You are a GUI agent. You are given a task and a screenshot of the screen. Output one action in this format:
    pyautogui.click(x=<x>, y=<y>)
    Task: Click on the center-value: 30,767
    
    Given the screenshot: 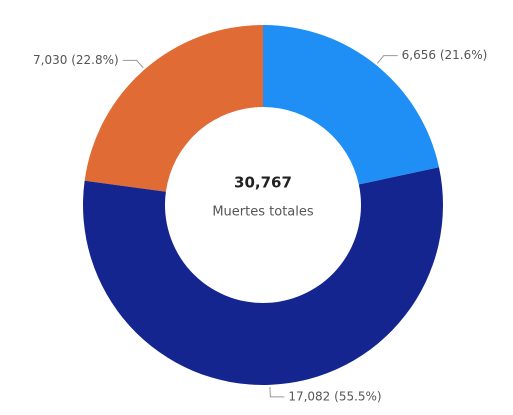 What is the action you would take?
    pyautogui.click(x=263, y=183)
    